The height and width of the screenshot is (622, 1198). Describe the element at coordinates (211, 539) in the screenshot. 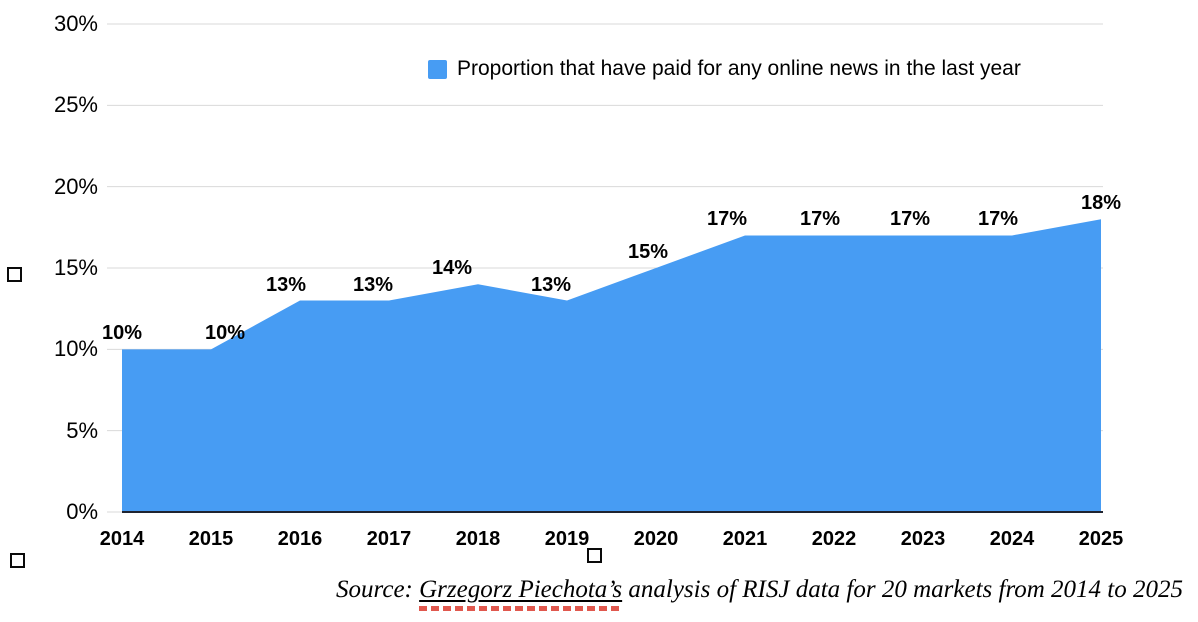

I see `x-axis-tick-label: 2015` at that location.